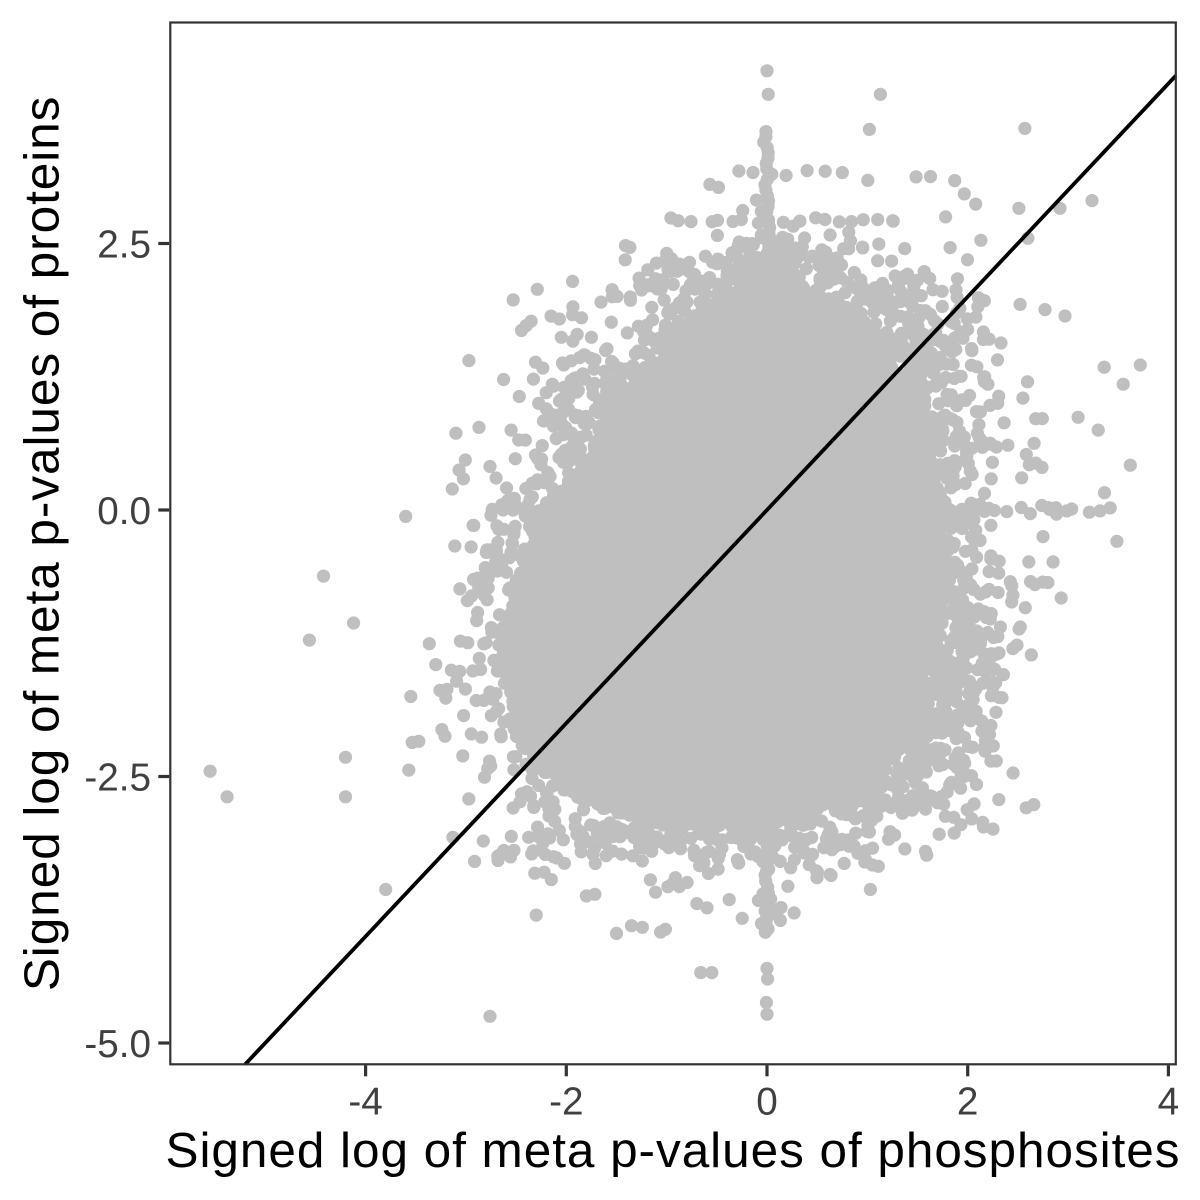 This screenshot has width=1200, height=1200. Describe the element at coordinates (566, 1102) in the screenshot. I see `svg-text: -2` at that location.